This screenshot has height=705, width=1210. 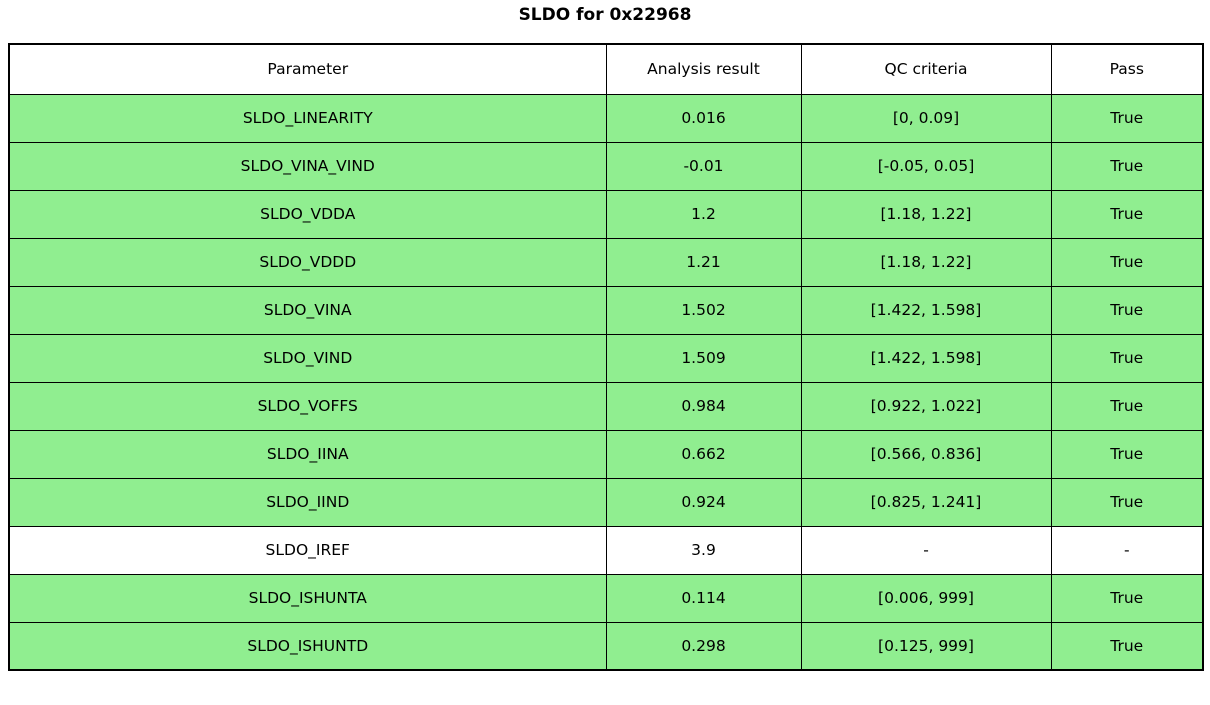 What do you see at coordinates (703, 406) in the screenshot?
I see `cell-analysis-result: 0.984` at bounding box center [703, 406].